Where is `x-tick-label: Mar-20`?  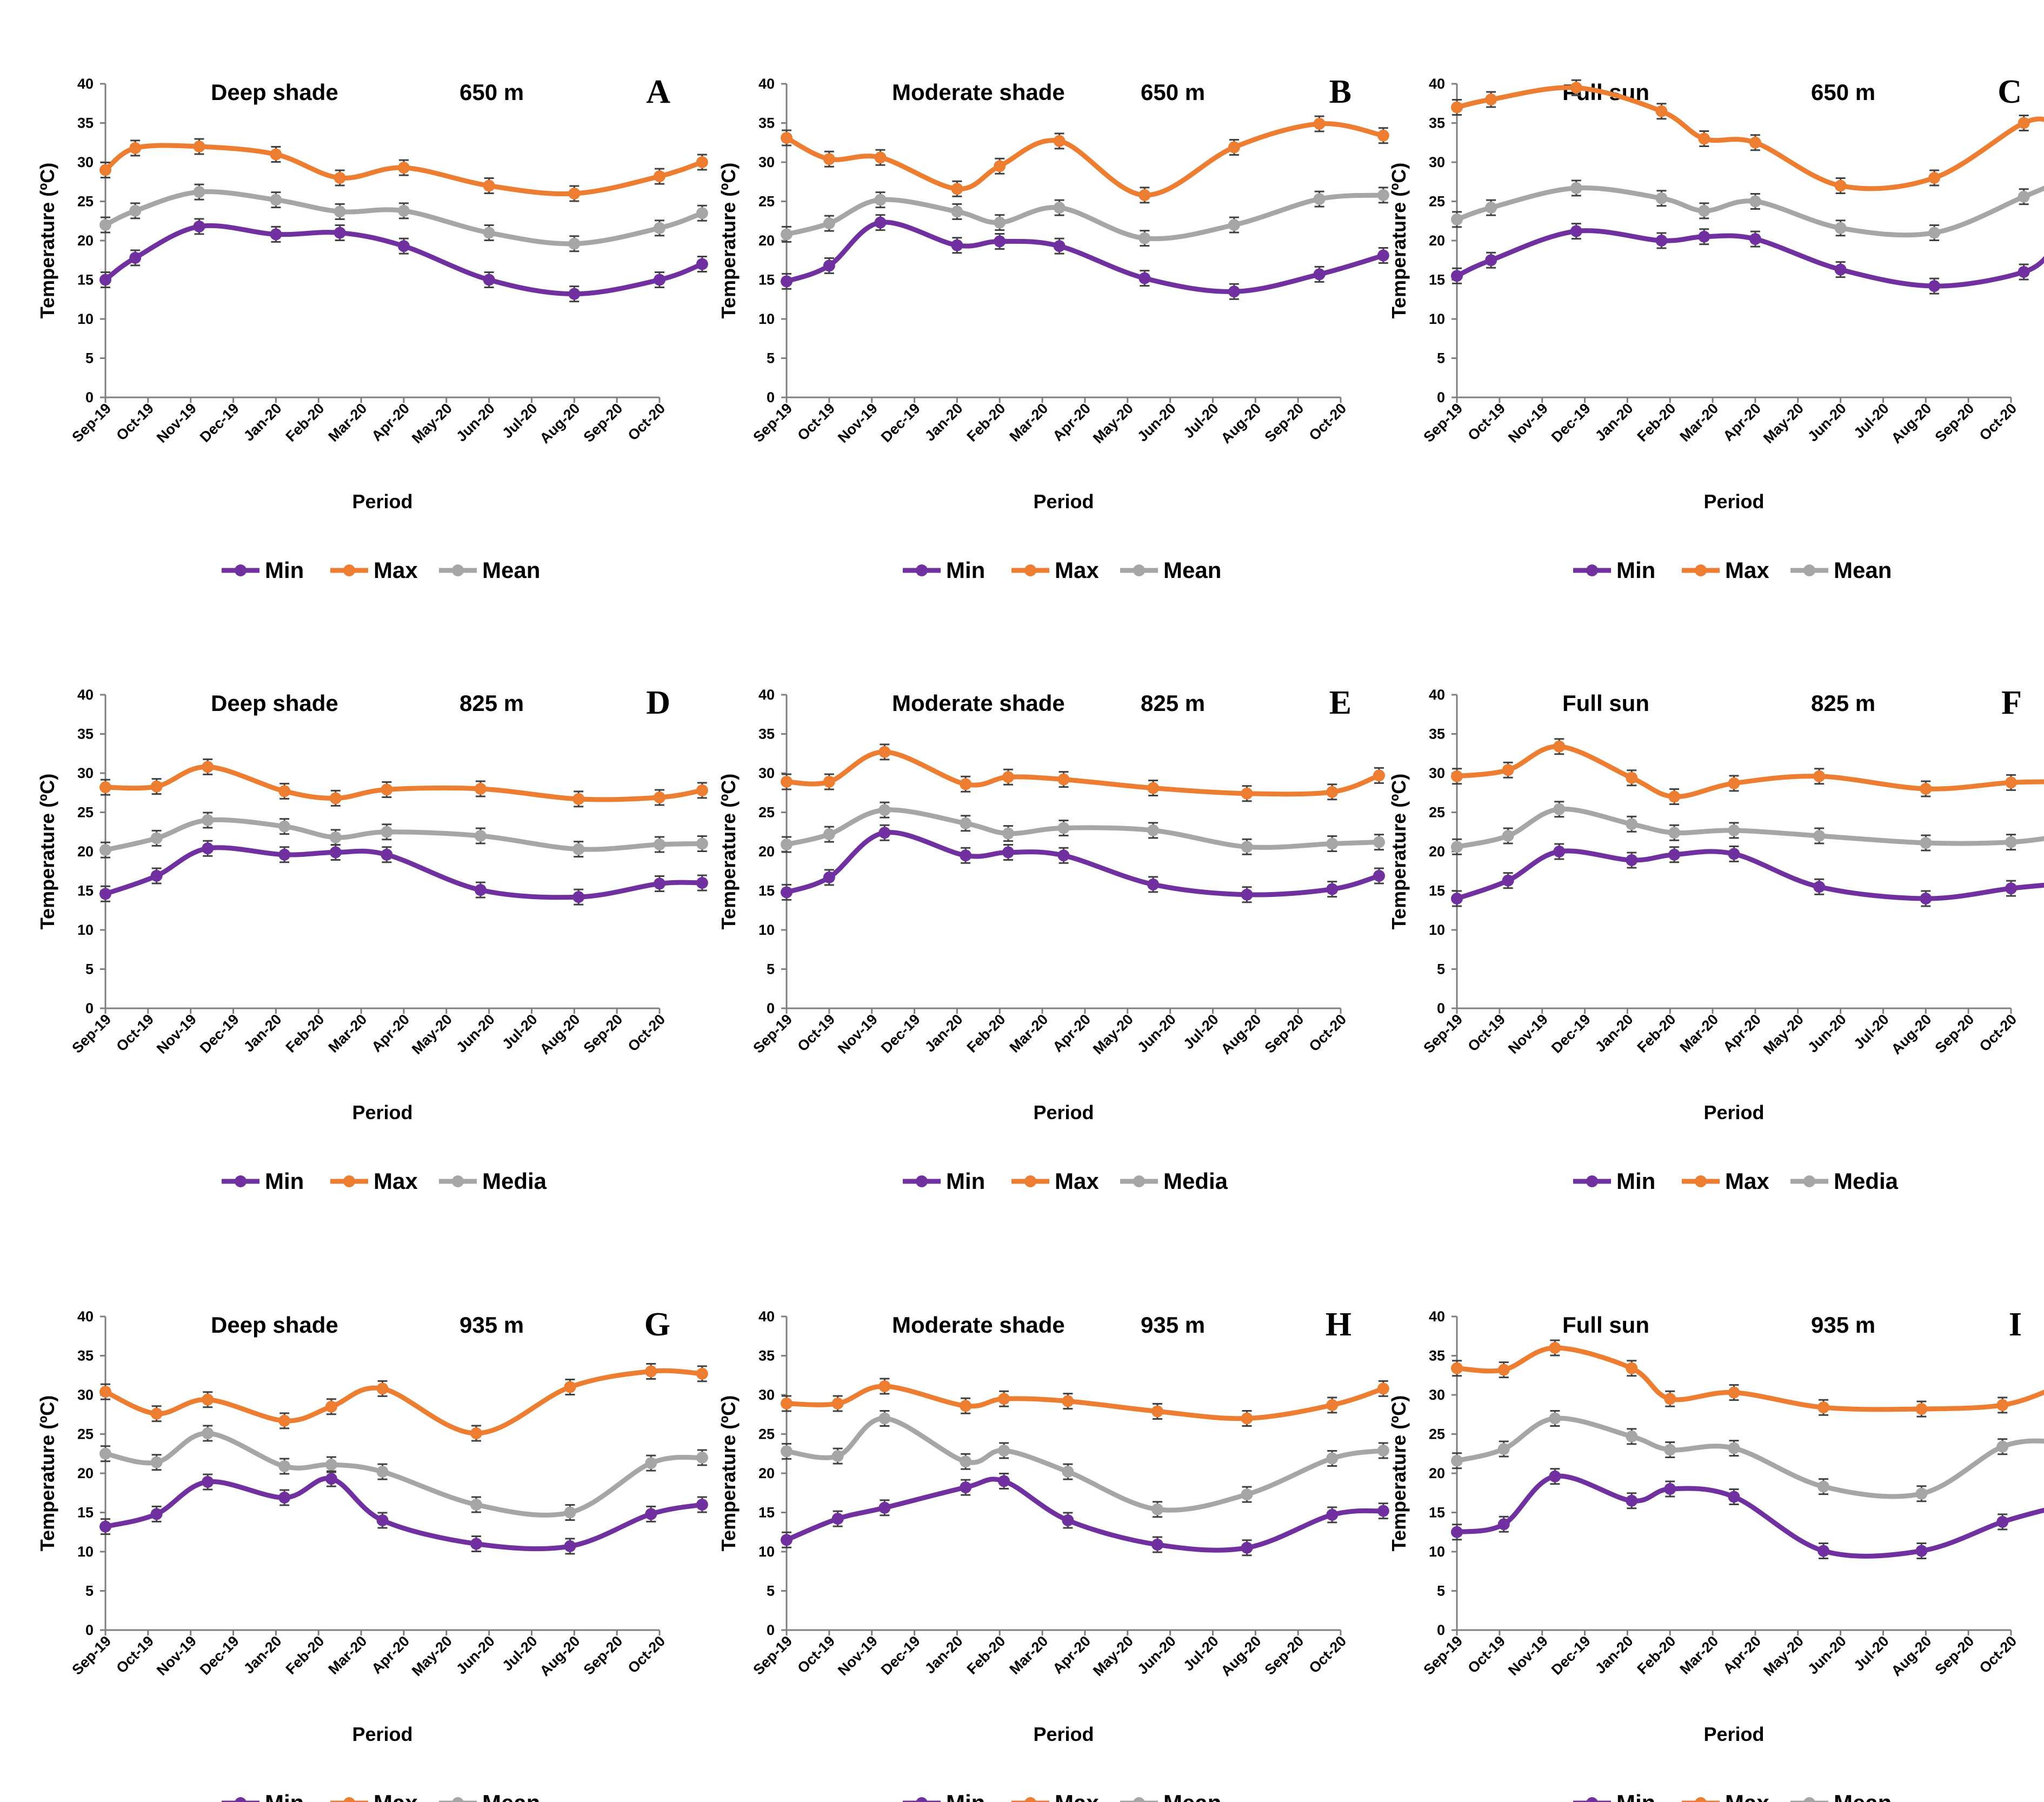
x-tick-label: Mar-20 is located at coordinates (347, 423).